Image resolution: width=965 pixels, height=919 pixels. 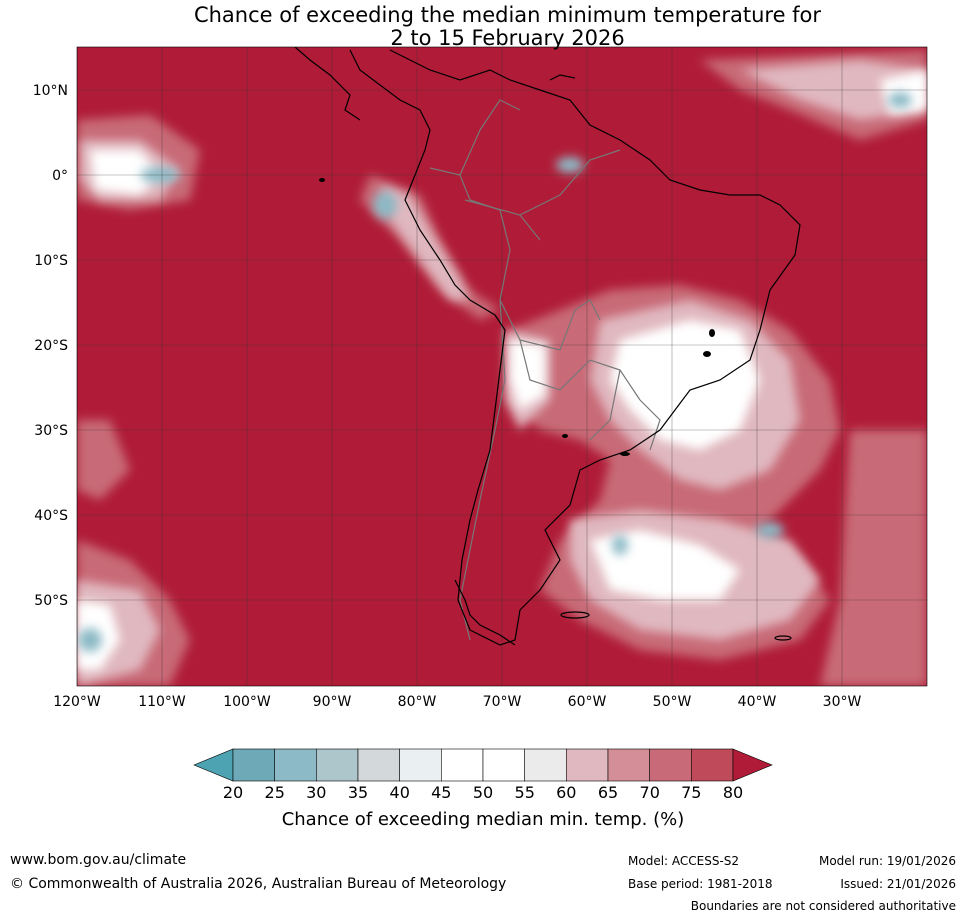 I want to click on lon-label: 110°W, so click(x=162, y=702).